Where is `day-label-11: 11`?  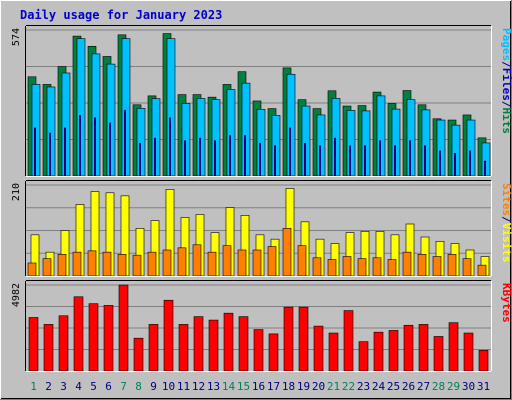 day-label-11: 11 is located at coordinates (183, 386).